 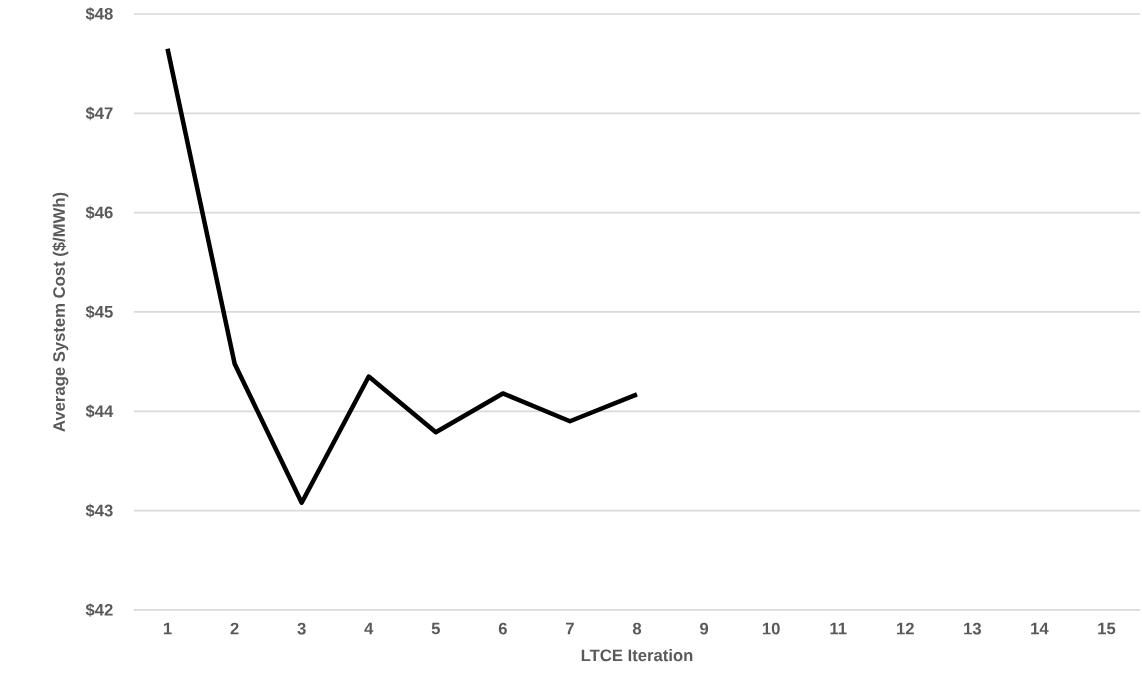 I want to click on y-tick-label: $44, so click(x=99, y=411).